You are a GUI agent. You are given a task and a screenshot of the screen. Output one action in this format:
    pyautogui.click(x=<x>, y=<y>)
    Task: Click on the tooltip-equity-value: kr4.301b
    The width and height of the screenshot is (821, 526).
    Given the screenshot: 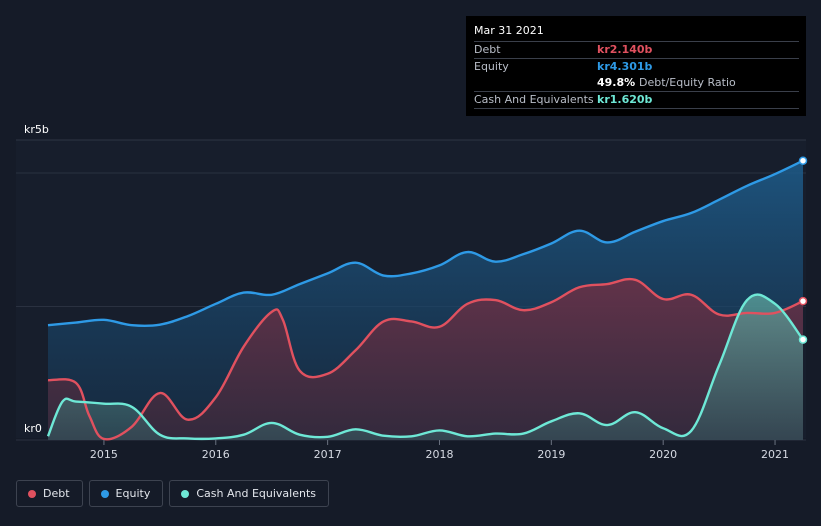 What is the action you would take?
    pyautogui.click(x=625, y=66)
    